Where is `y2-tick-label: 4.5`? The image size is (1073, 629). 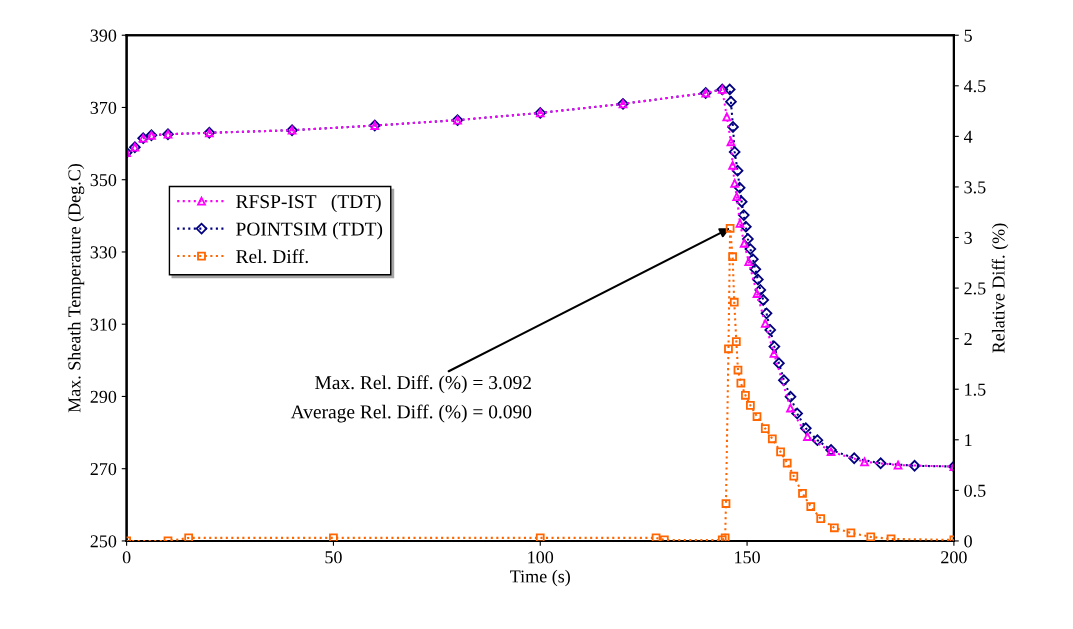 y2-tick-label: 4.5 is located at coordinates (974, 86).